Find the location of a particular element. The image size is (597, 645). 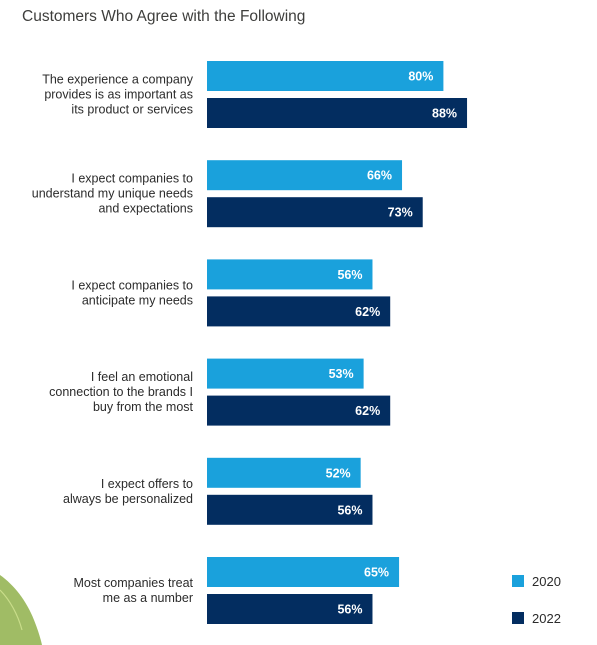

legend-swatch-2022 is located at coordinates (518, 618).